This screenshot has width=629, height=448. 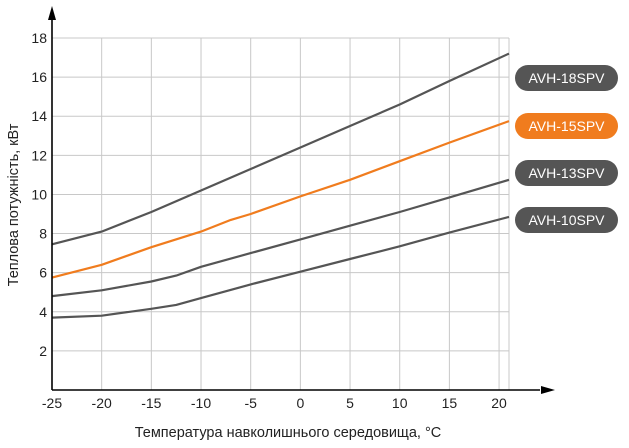 What do you see at coordinates (39, 155) in the screenshot?
I see `y-tick-label: 12` at bounding box center [39, 155].